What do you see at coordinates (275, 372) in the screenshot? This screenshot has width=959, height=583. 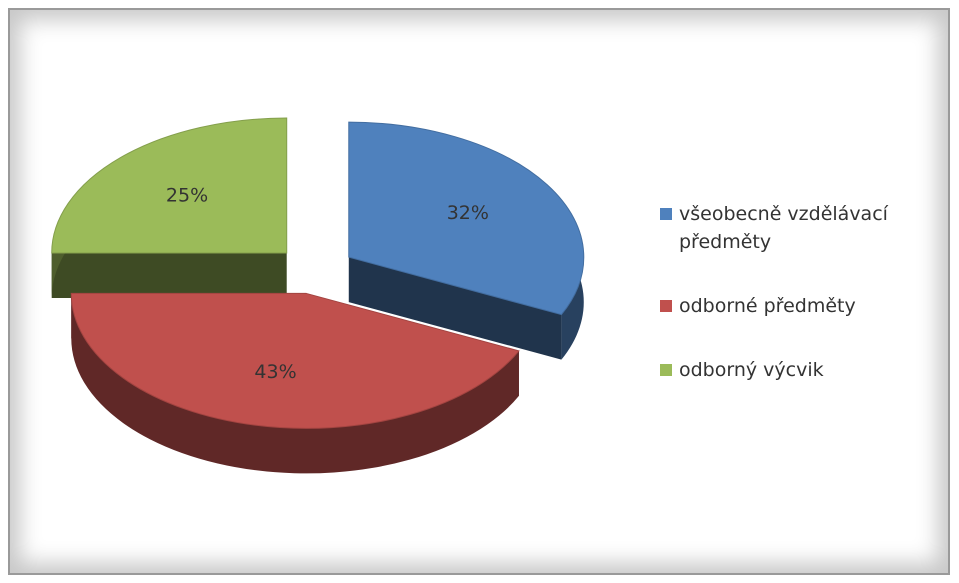 I see `data-label: 43%` at bounding box center [275, 372].